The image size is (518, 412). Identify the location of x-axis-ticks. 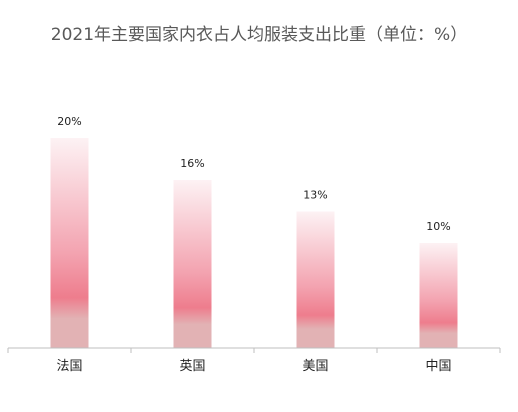
(254, 350).